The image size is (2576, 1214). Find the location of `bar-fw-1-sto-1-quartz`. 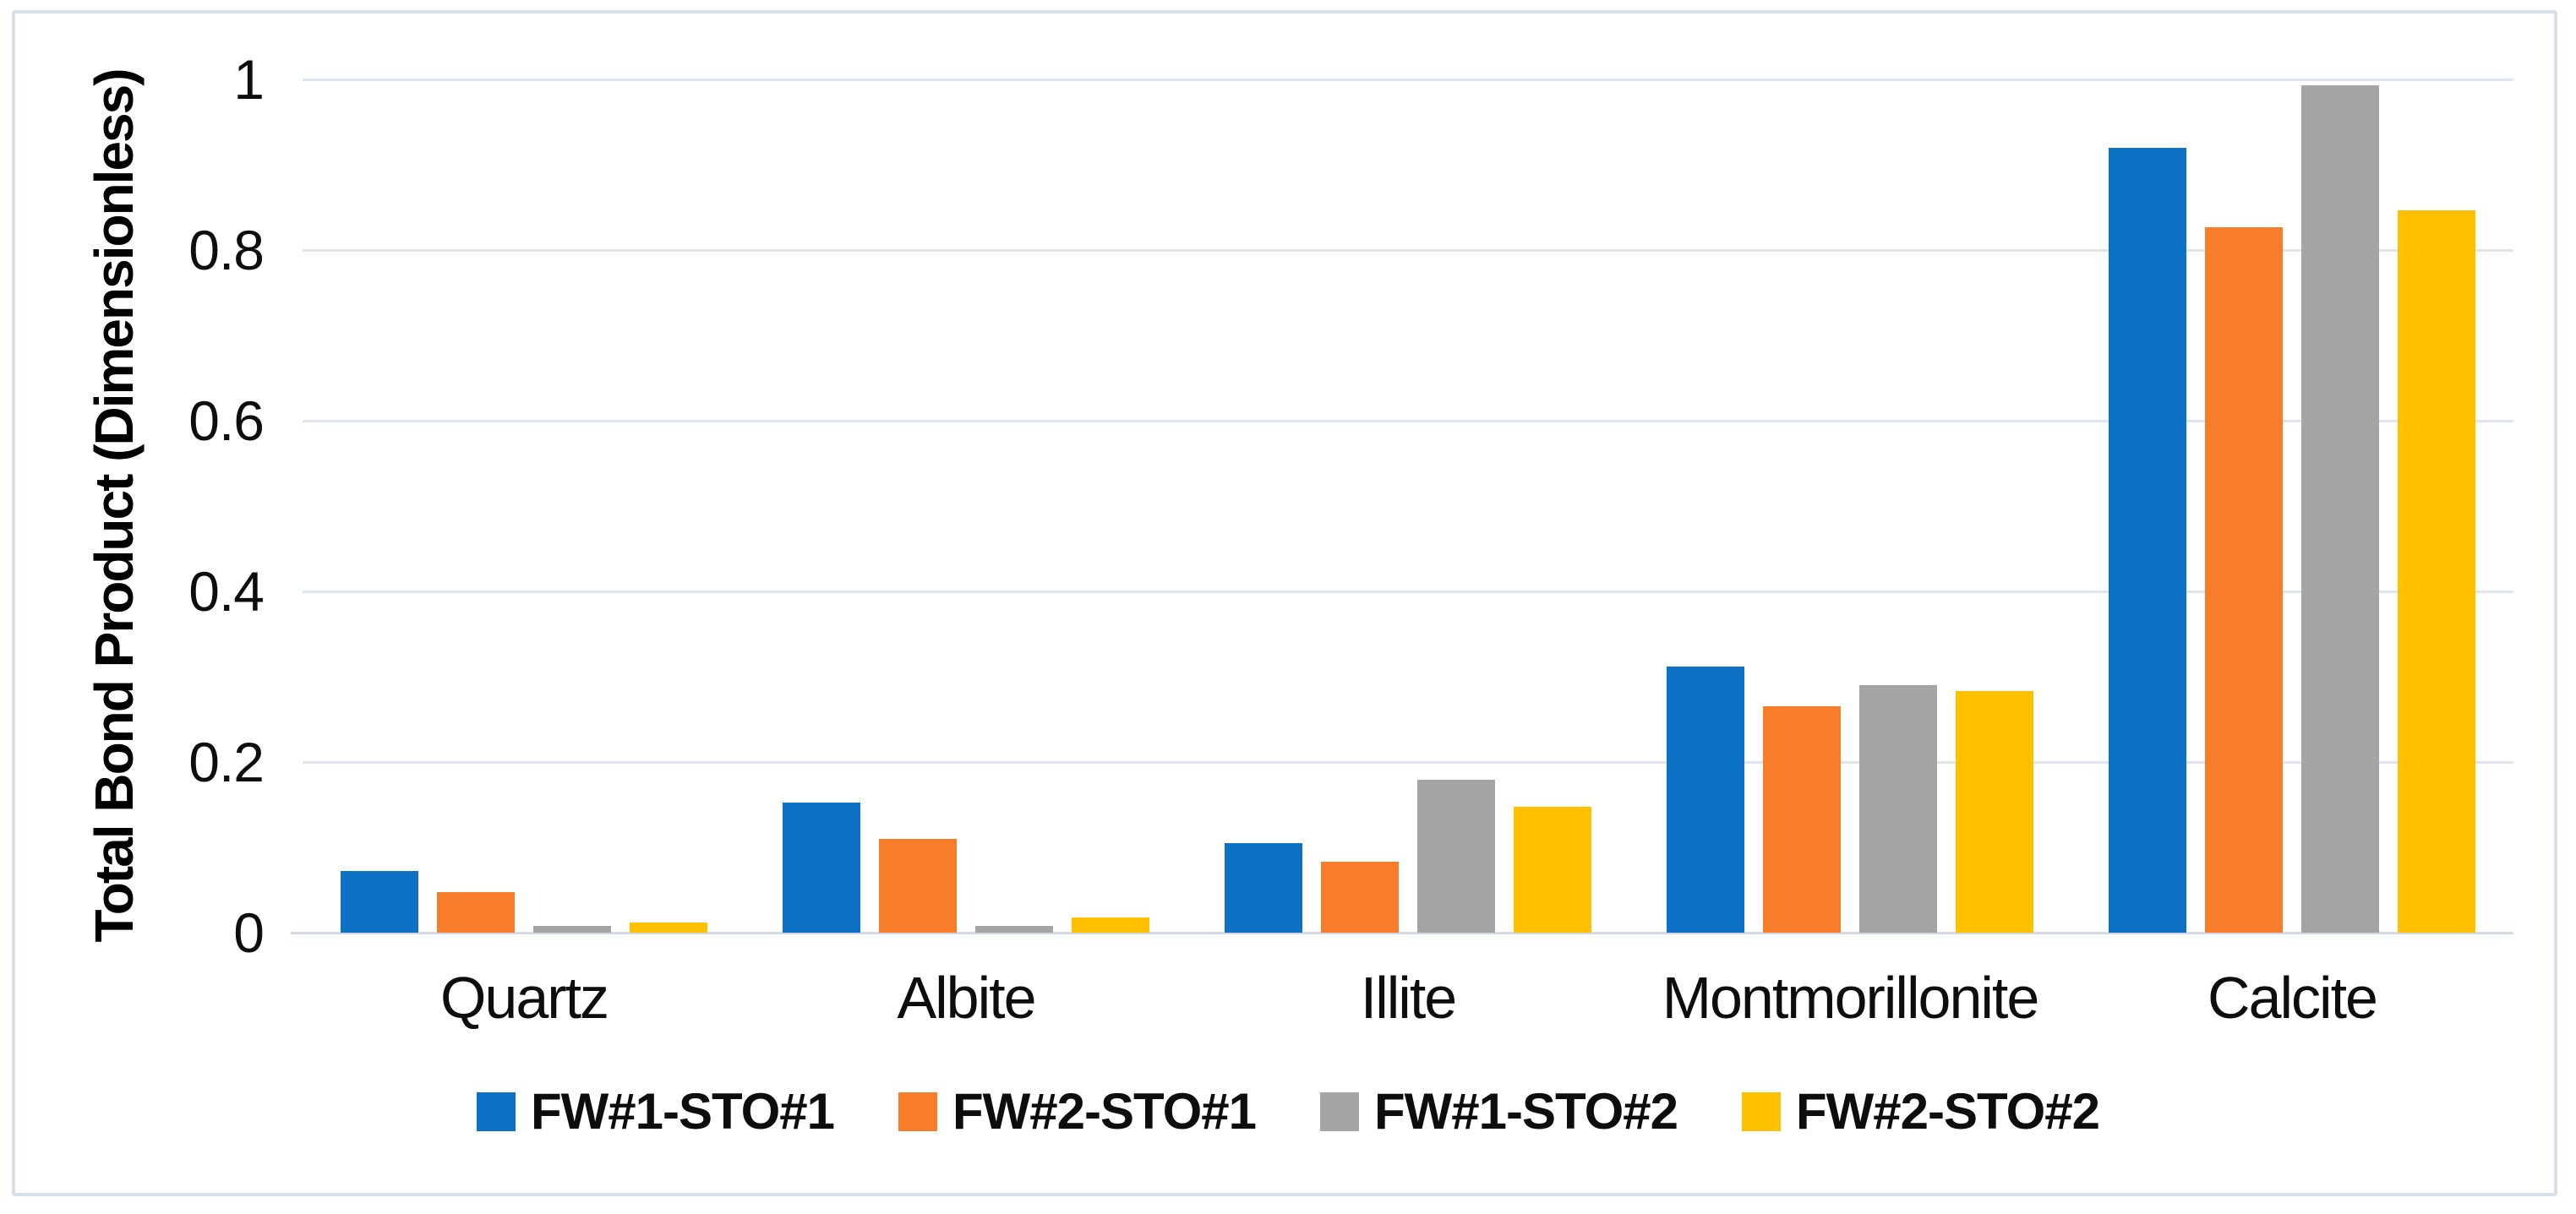

bar-fw-1-sto-1-quartz is located at coordinates (379, 902).